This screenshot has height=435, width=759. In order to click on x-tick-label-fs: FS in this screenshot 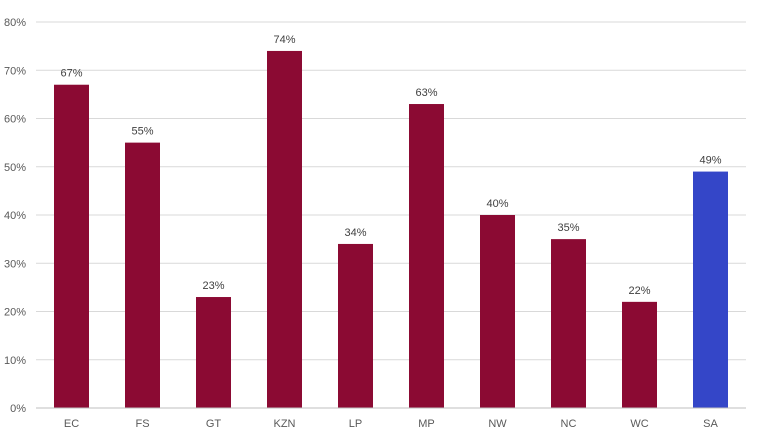, I will do `click(142, 424)`.